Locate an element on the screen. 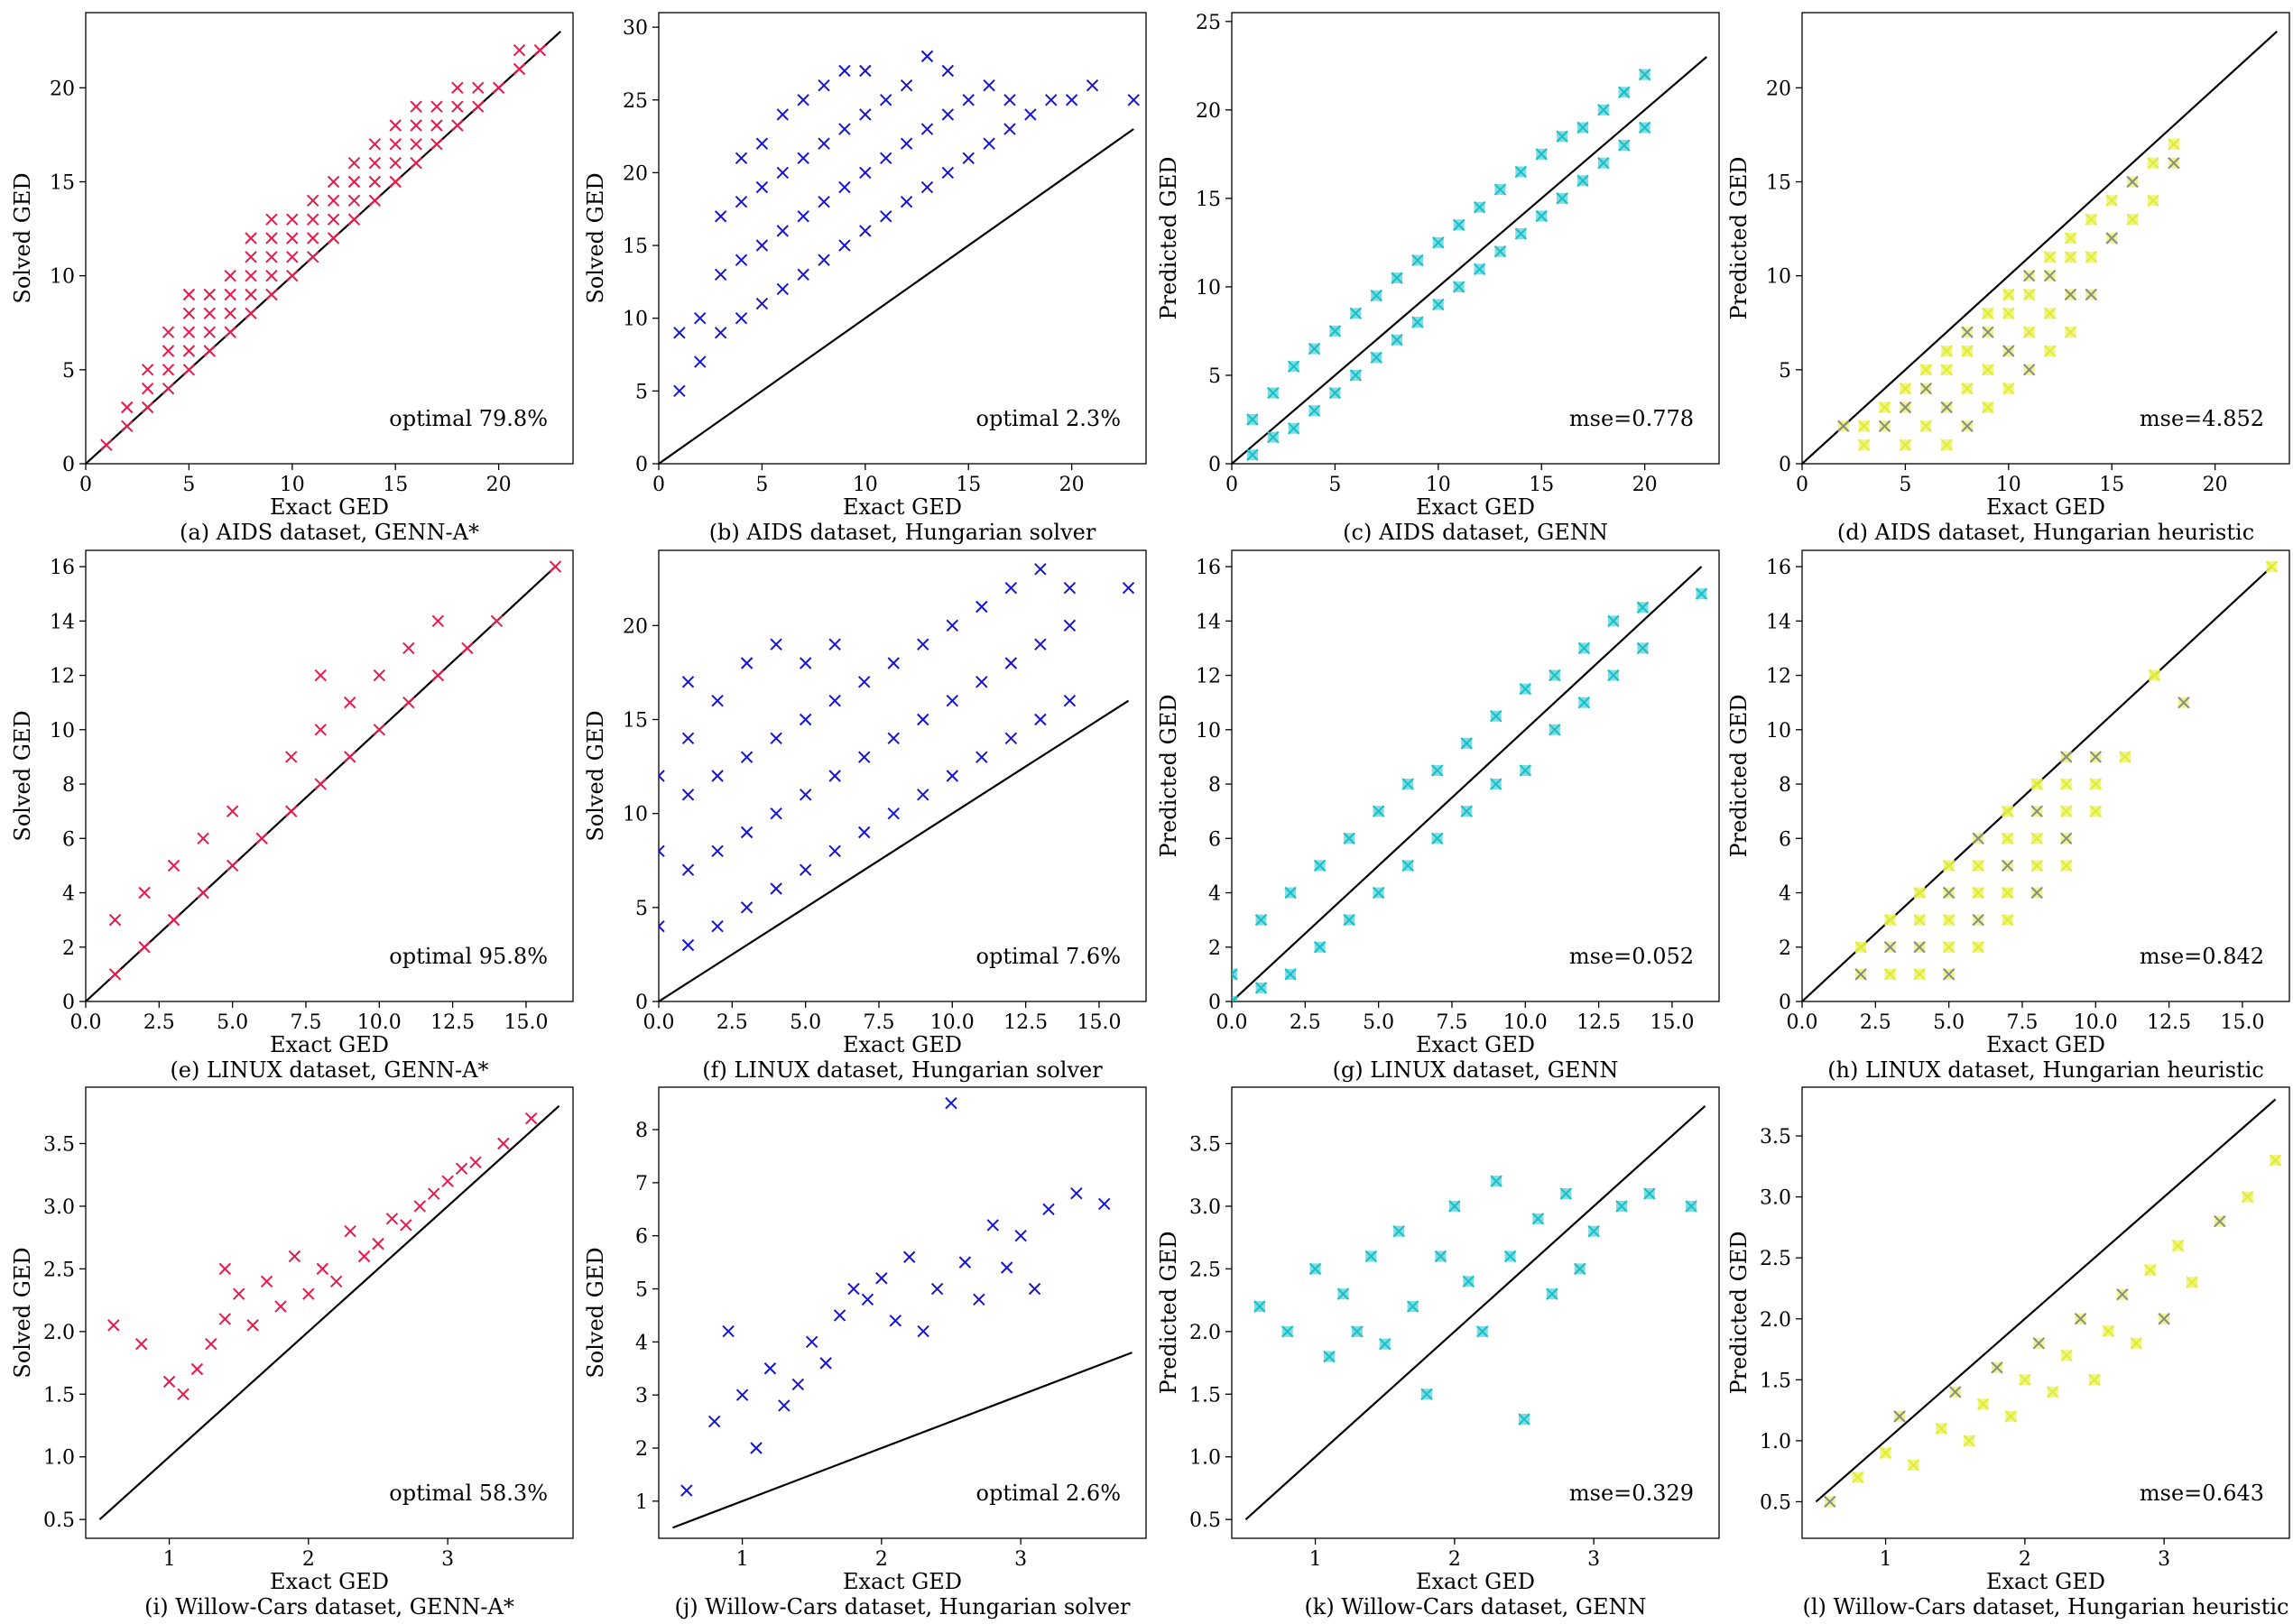 This screenshot has width=2293, height=1624. x-tick-label: 10.0 is located at coordinates (379, 1023).